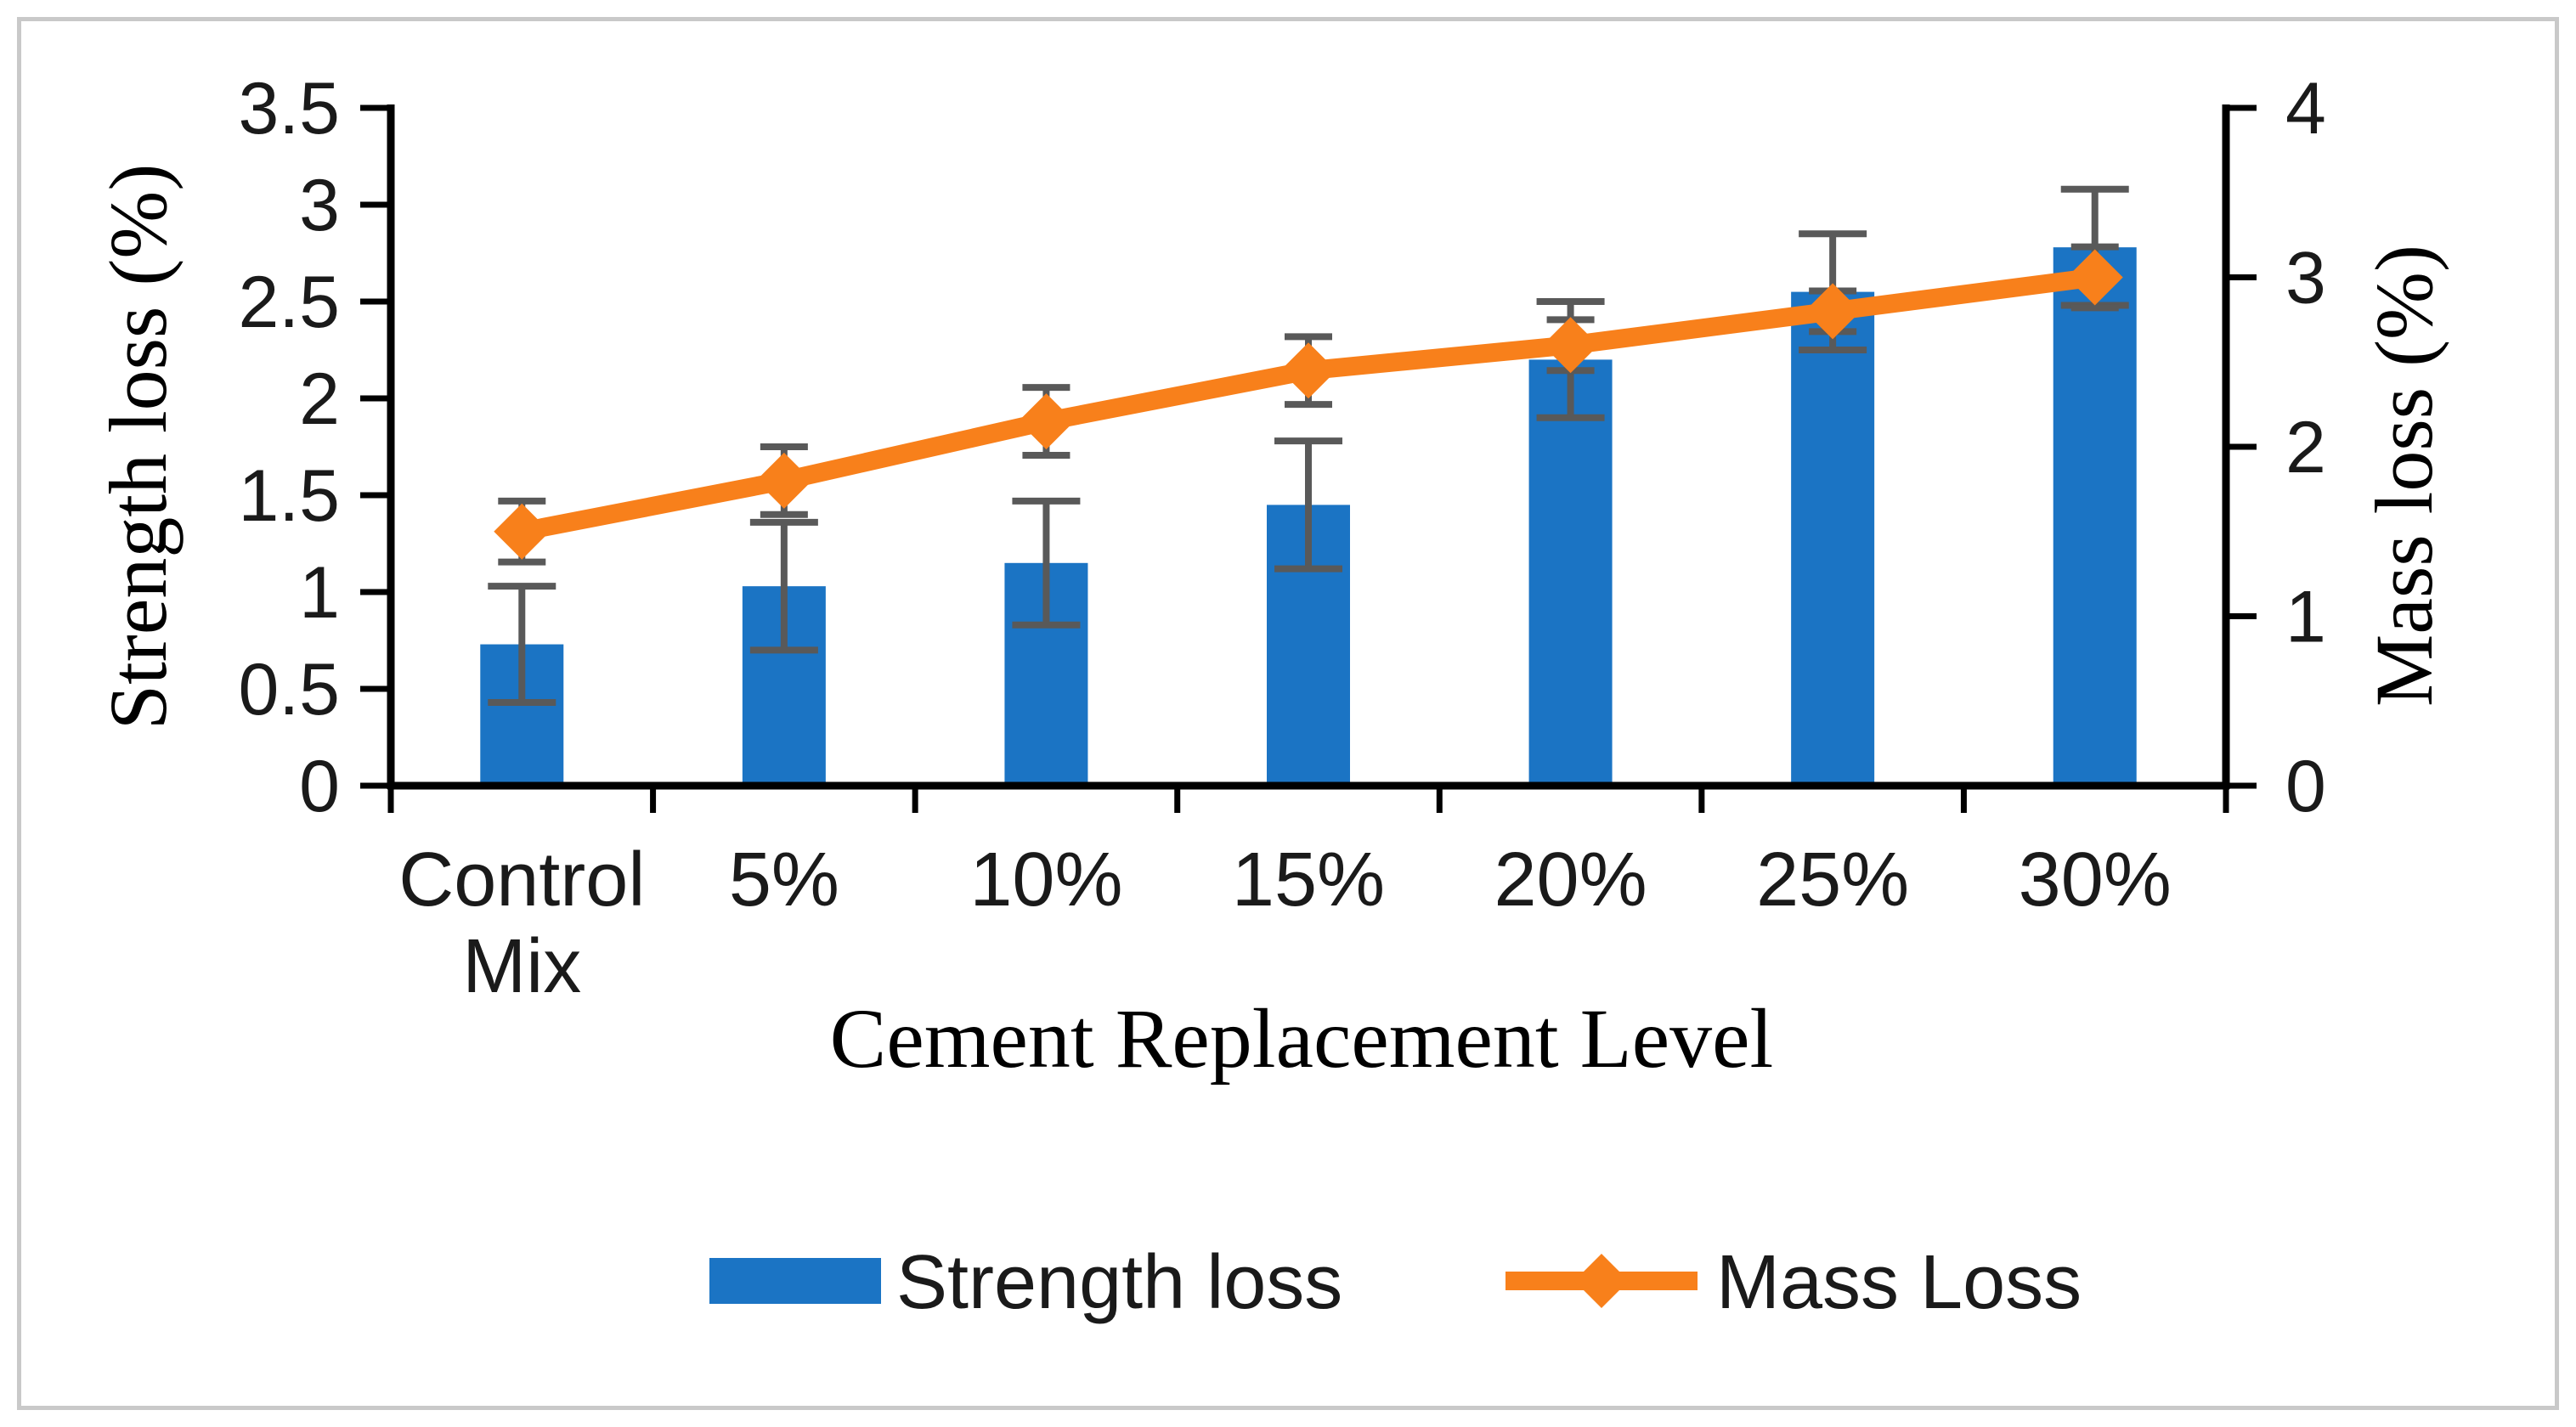  What do you see at coordinates (289, 109) in the screenshot?
I see `tick-label: 3.5` at bounding box center [289, 109].